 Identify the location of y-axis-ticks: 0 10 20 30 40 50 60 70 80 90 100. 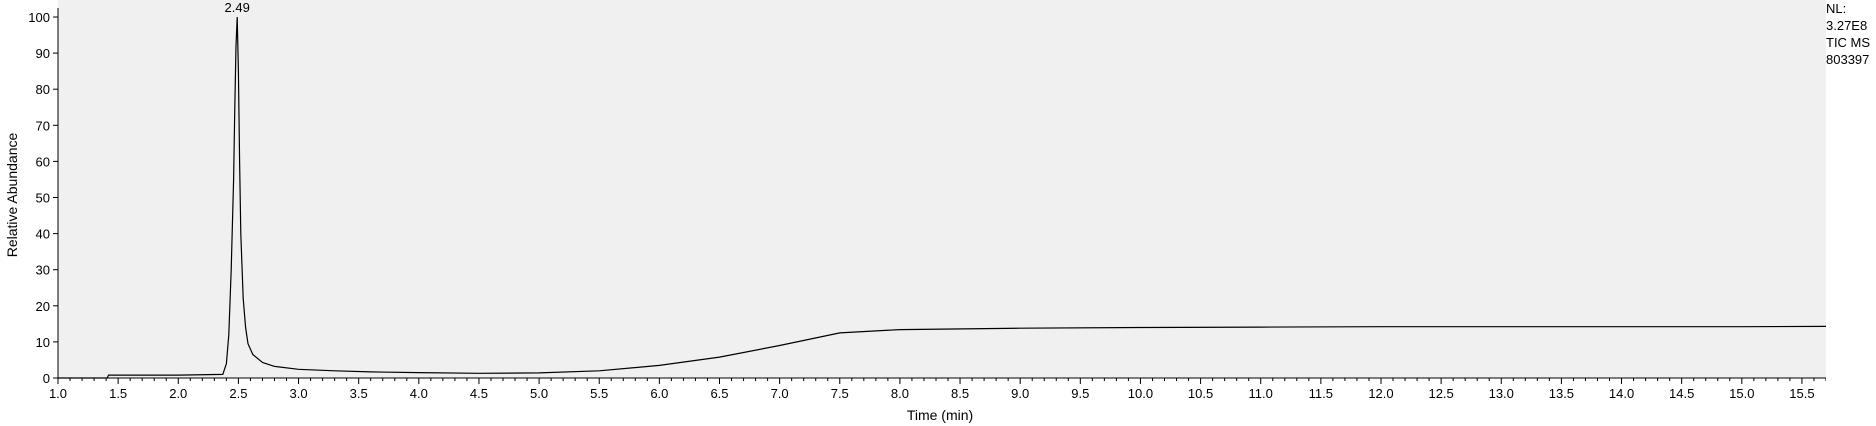
(43, 198).